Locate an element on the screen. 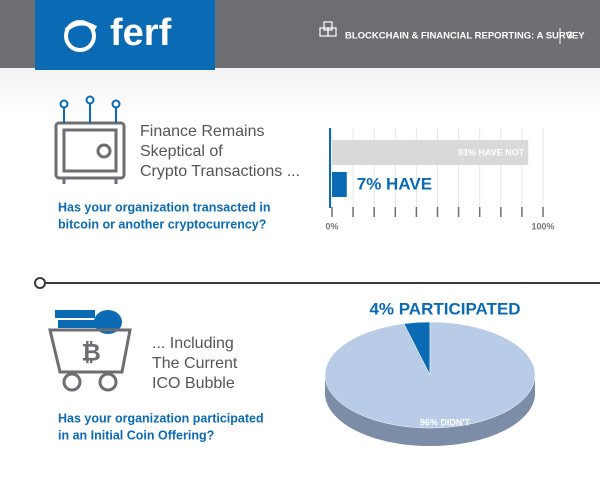  section-question: Has your organization participated is located at coordinates (161, 418).